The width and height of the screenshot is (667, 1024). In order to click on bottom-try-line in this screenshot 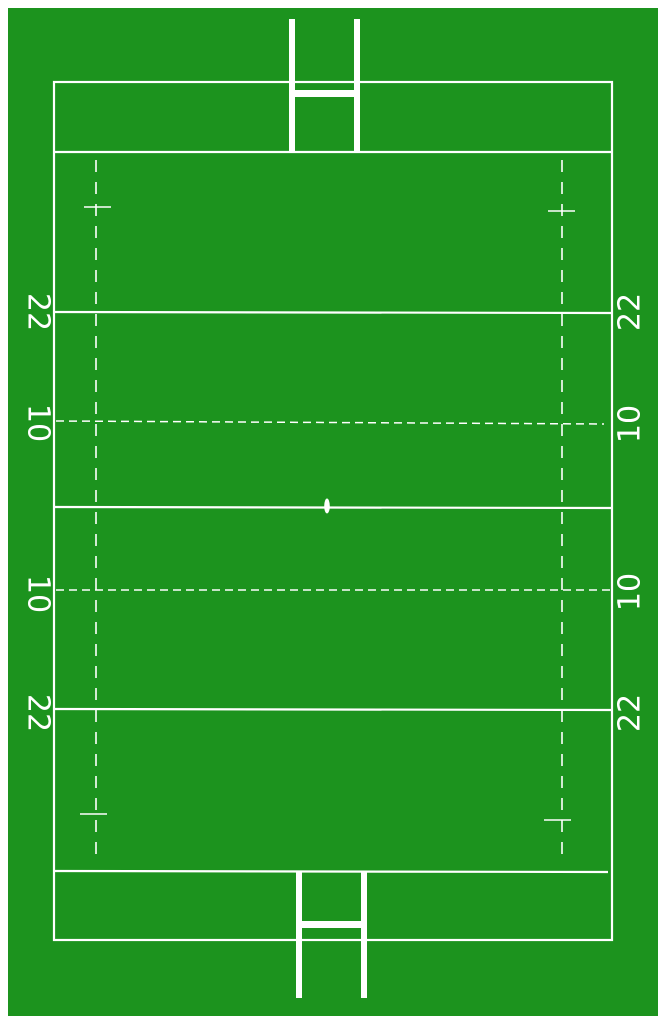, I will do `click(331, 871)`.